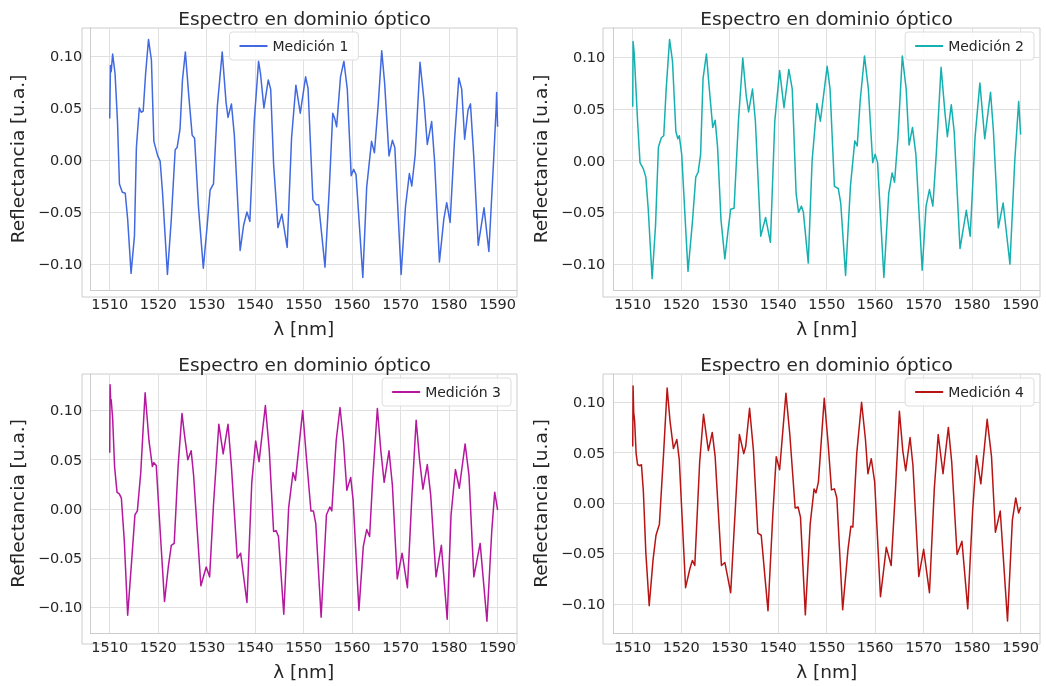  I want to click on legend-label: Medición 3, so click(463, 392).